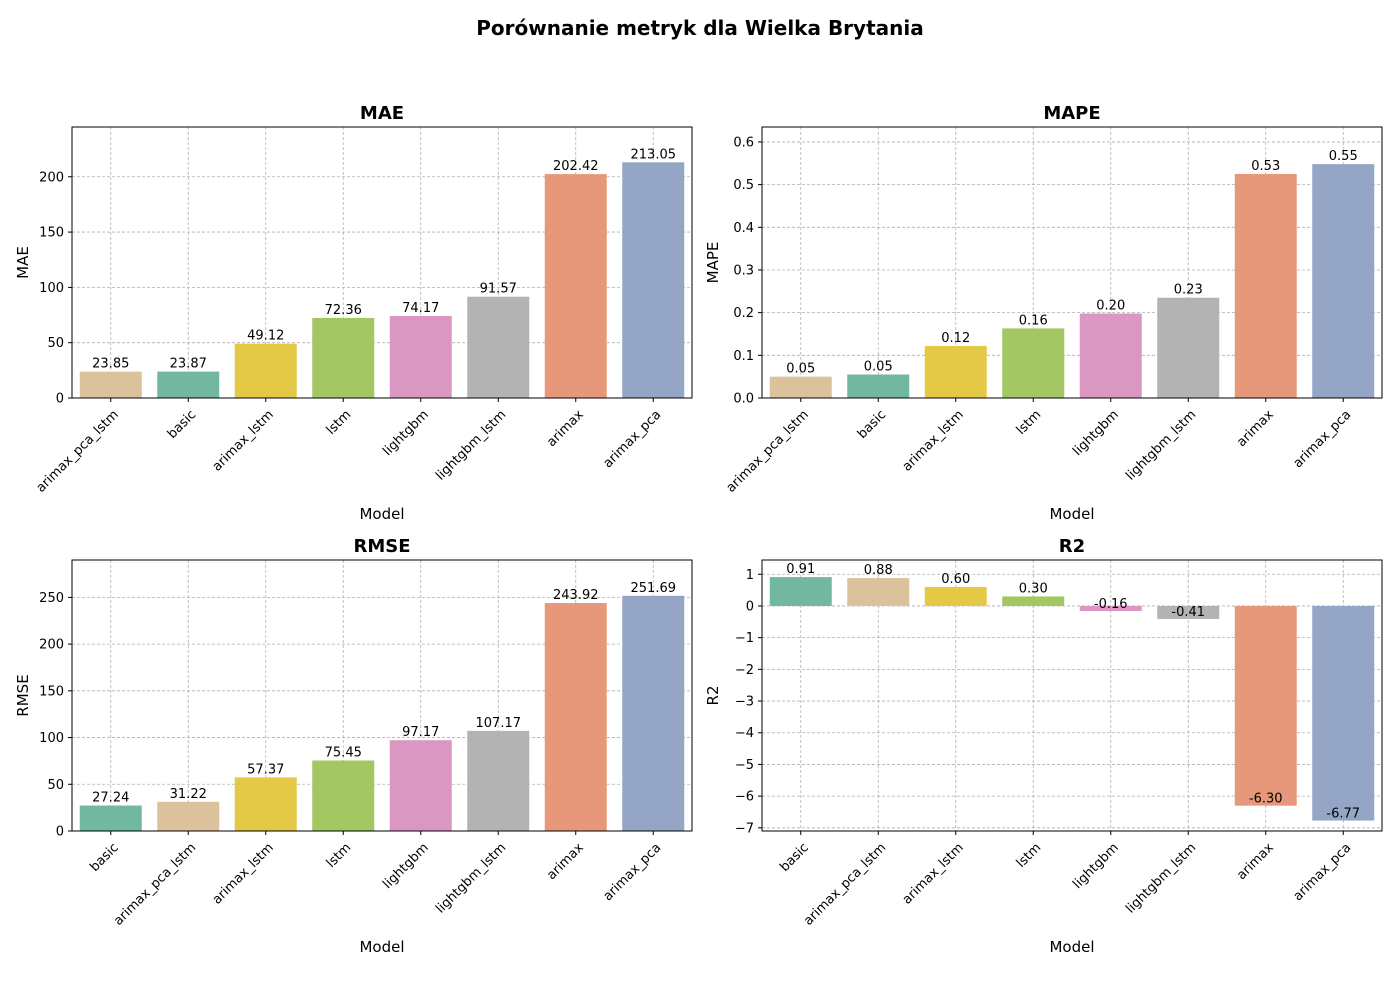  I want to click on mape-bar-arimax_pca, so click(1343, 281).